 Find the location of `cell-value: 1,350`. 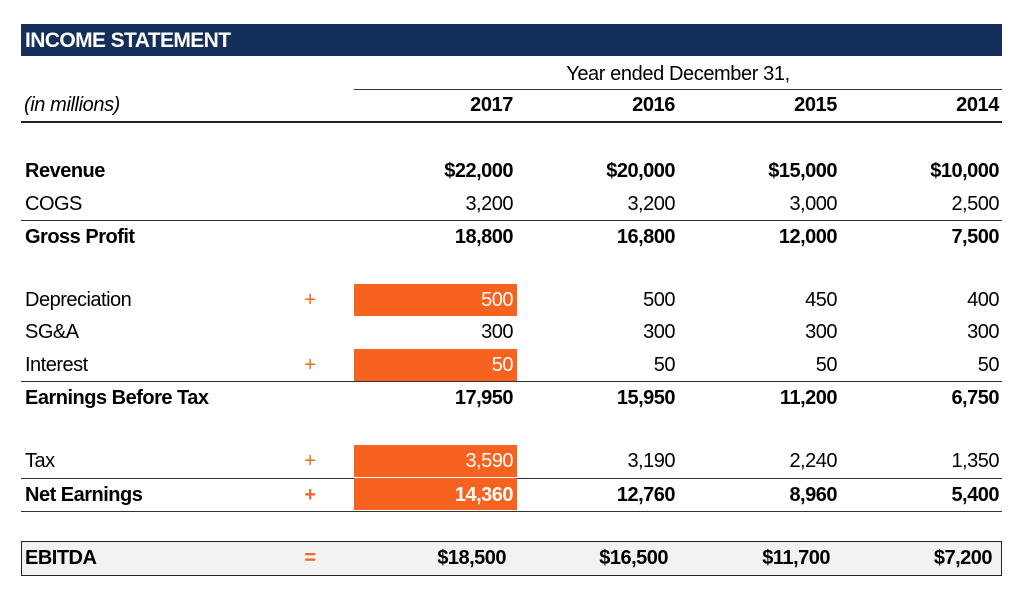

cell-value: 1,350 is located at coordinates (975, 461).